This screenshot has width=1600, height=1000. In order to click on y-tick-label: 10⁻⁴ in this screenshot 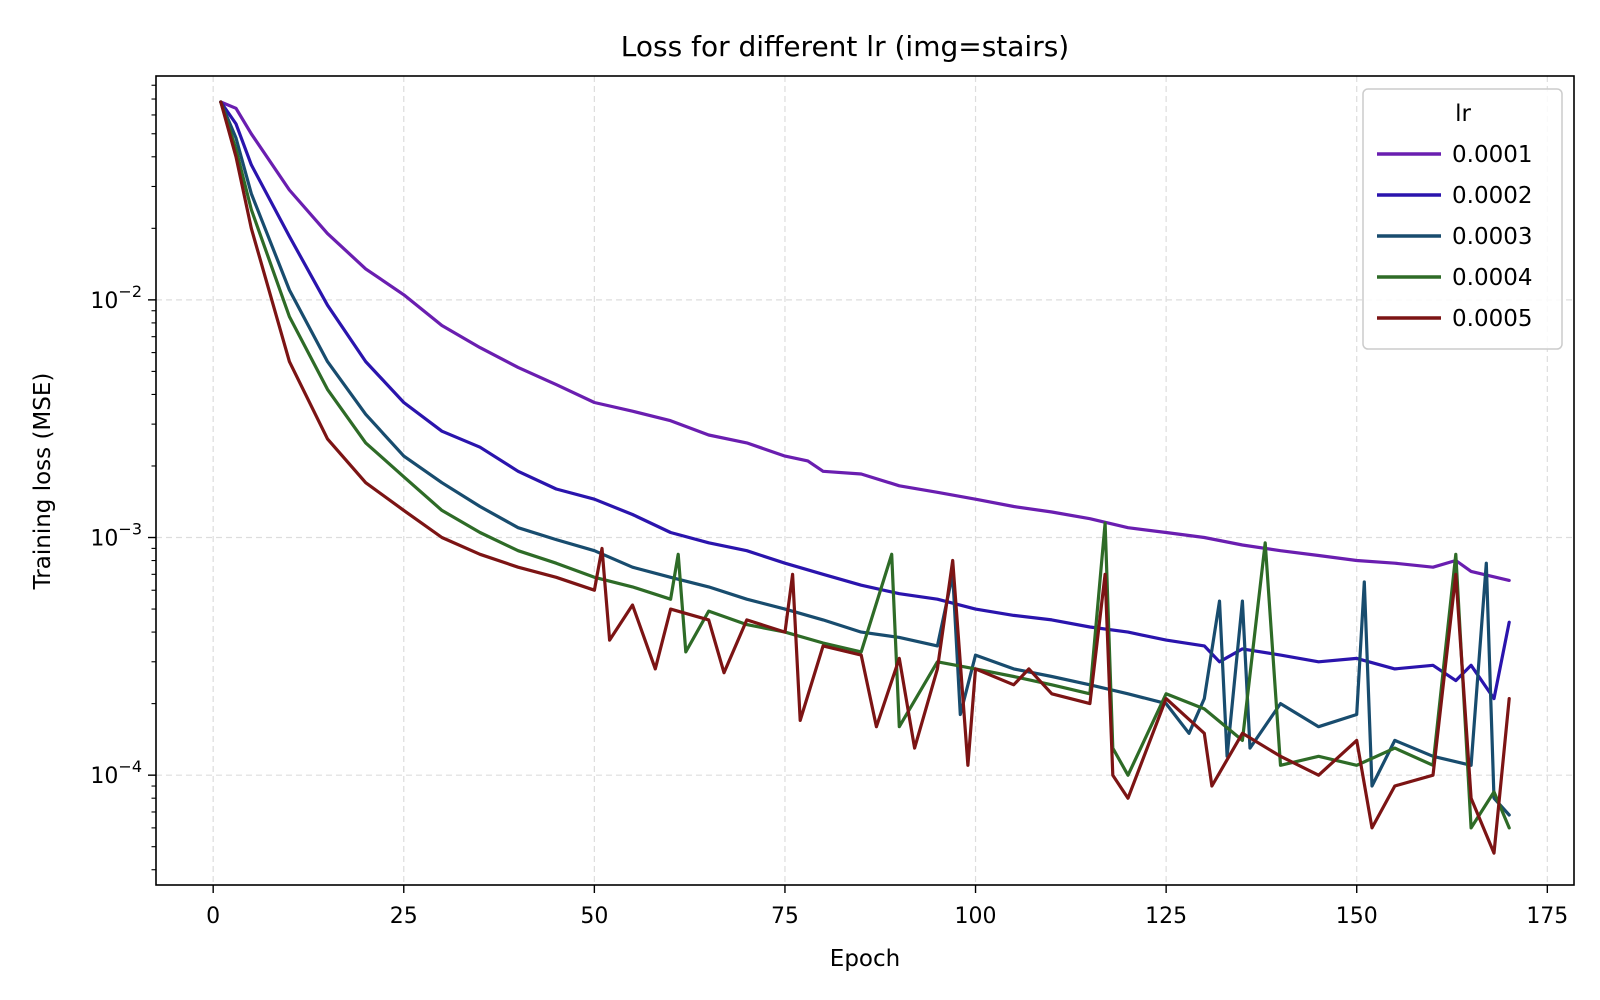, I will do `click(116, 773)`.